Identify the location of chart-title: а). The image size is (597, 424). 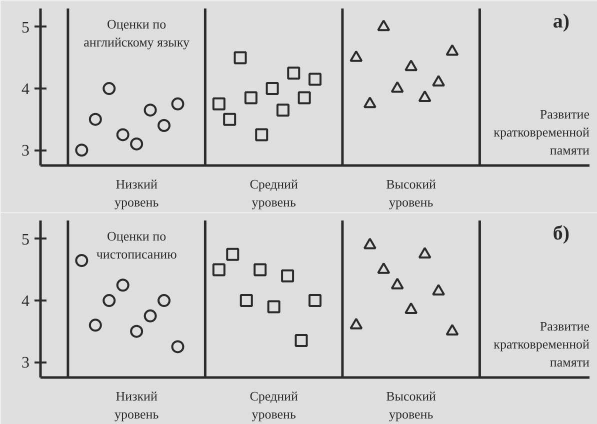
(561, 21).